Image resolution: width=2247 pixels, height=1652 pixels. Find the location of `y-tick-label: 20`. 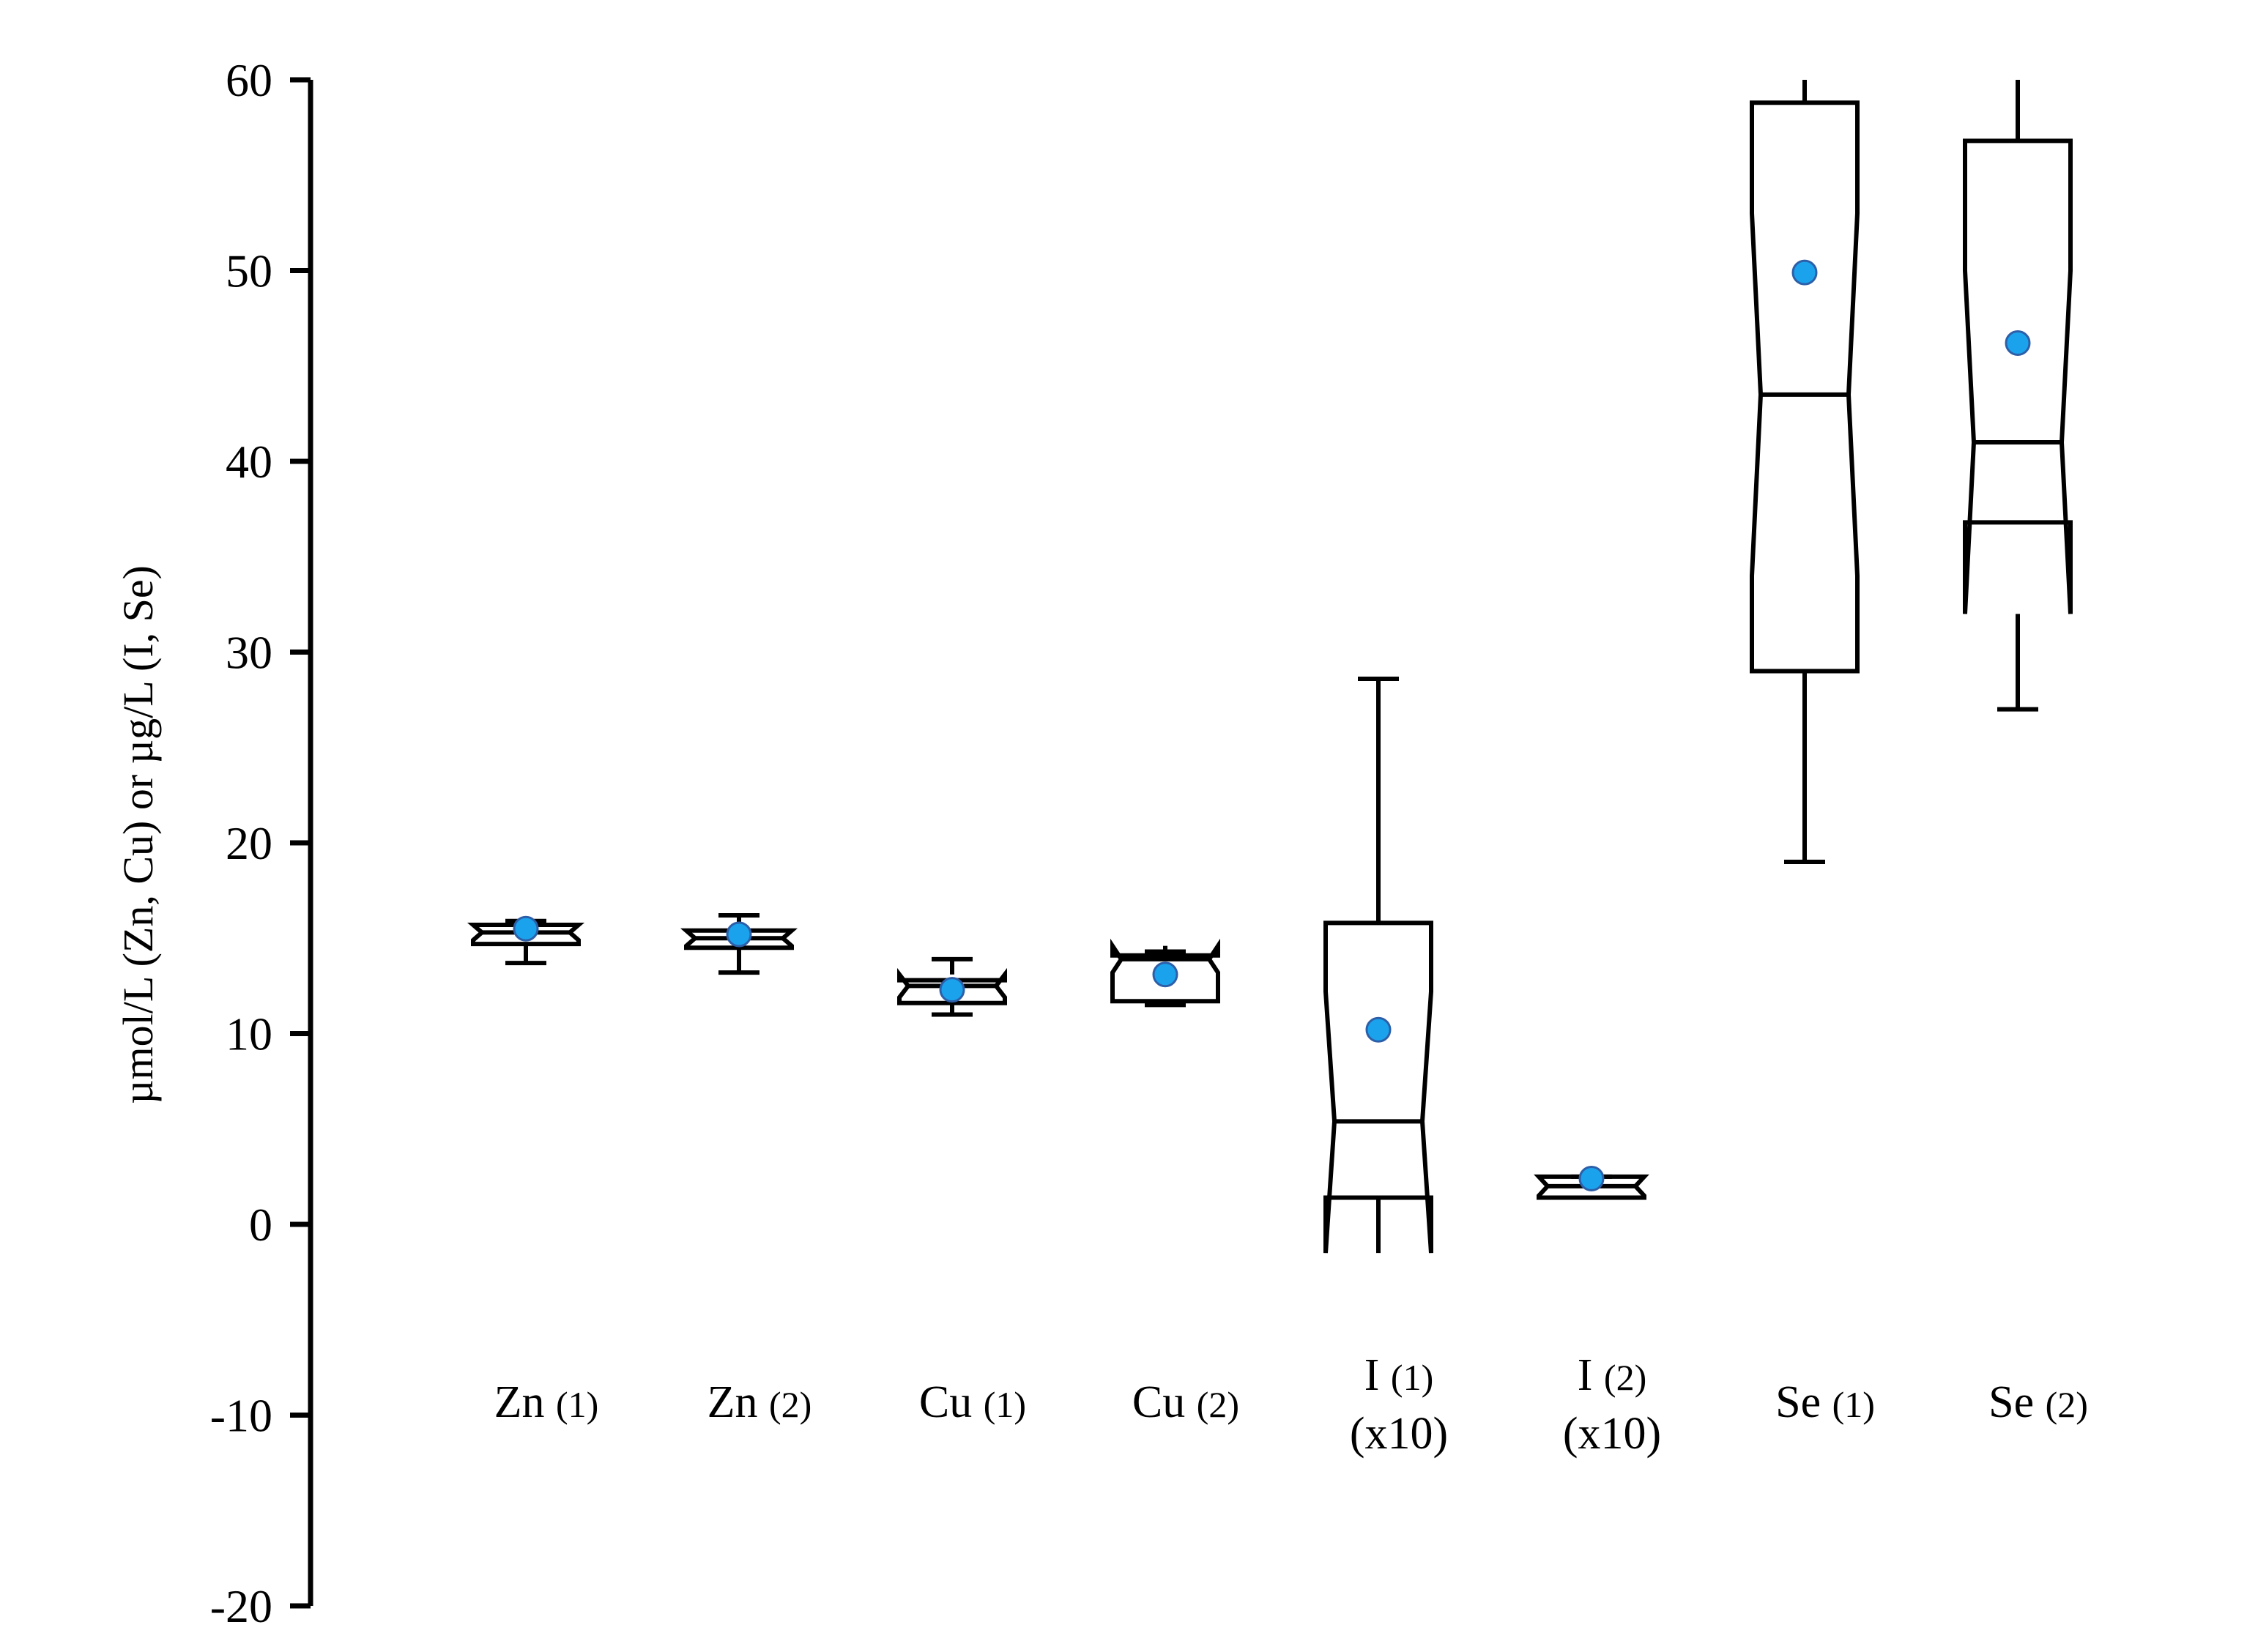

y-tick-label: 20 is located at coordinates (249, 843).